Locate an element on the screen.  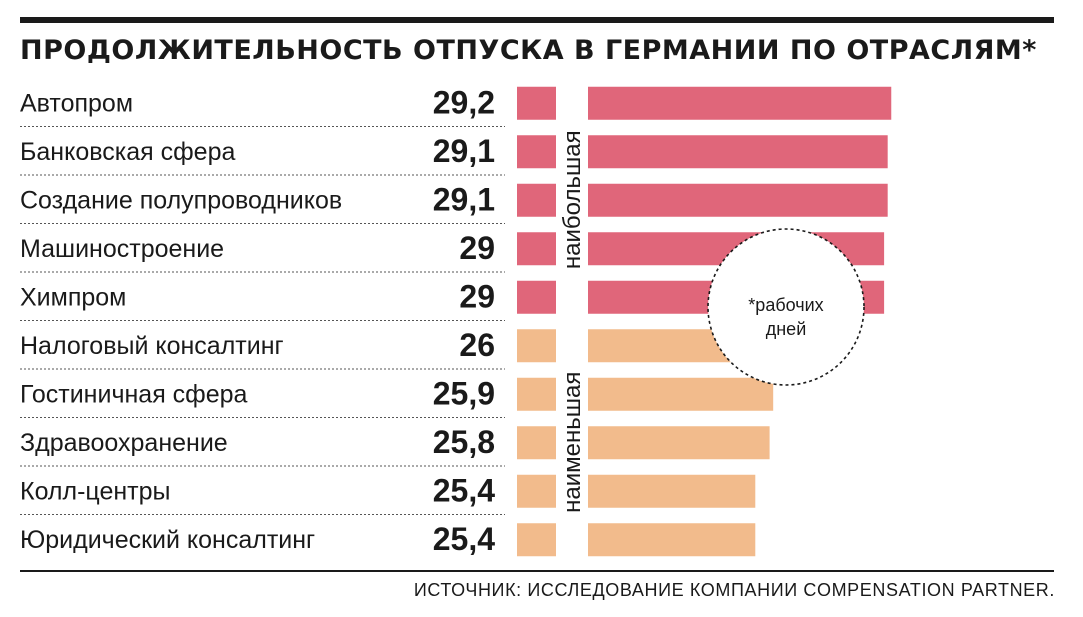
annotation-text: *рабочих is located at coordinates (785, 305).